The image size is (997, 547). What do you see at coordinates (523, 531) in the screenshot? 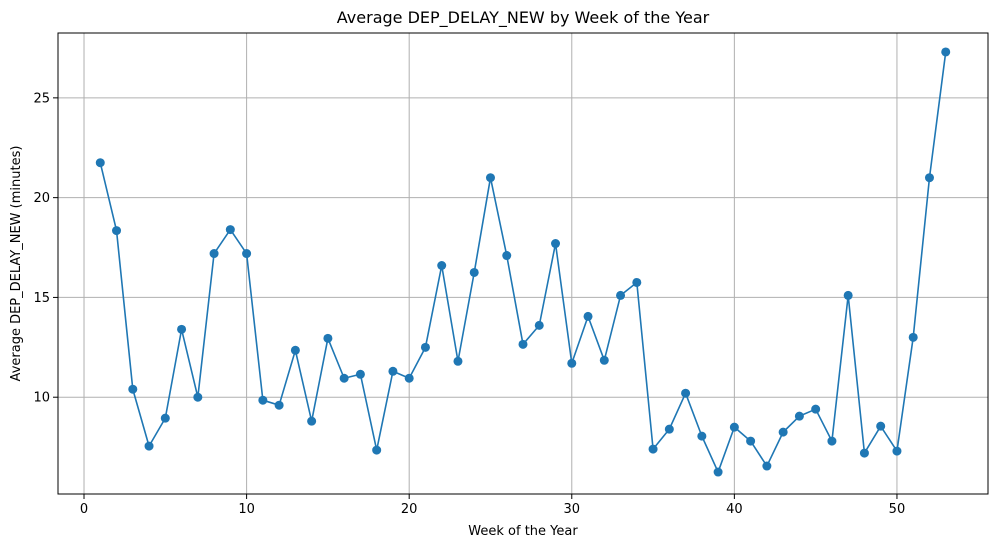
I see `x-axis-label: Week of the Year` at bounding box center [523, 531].